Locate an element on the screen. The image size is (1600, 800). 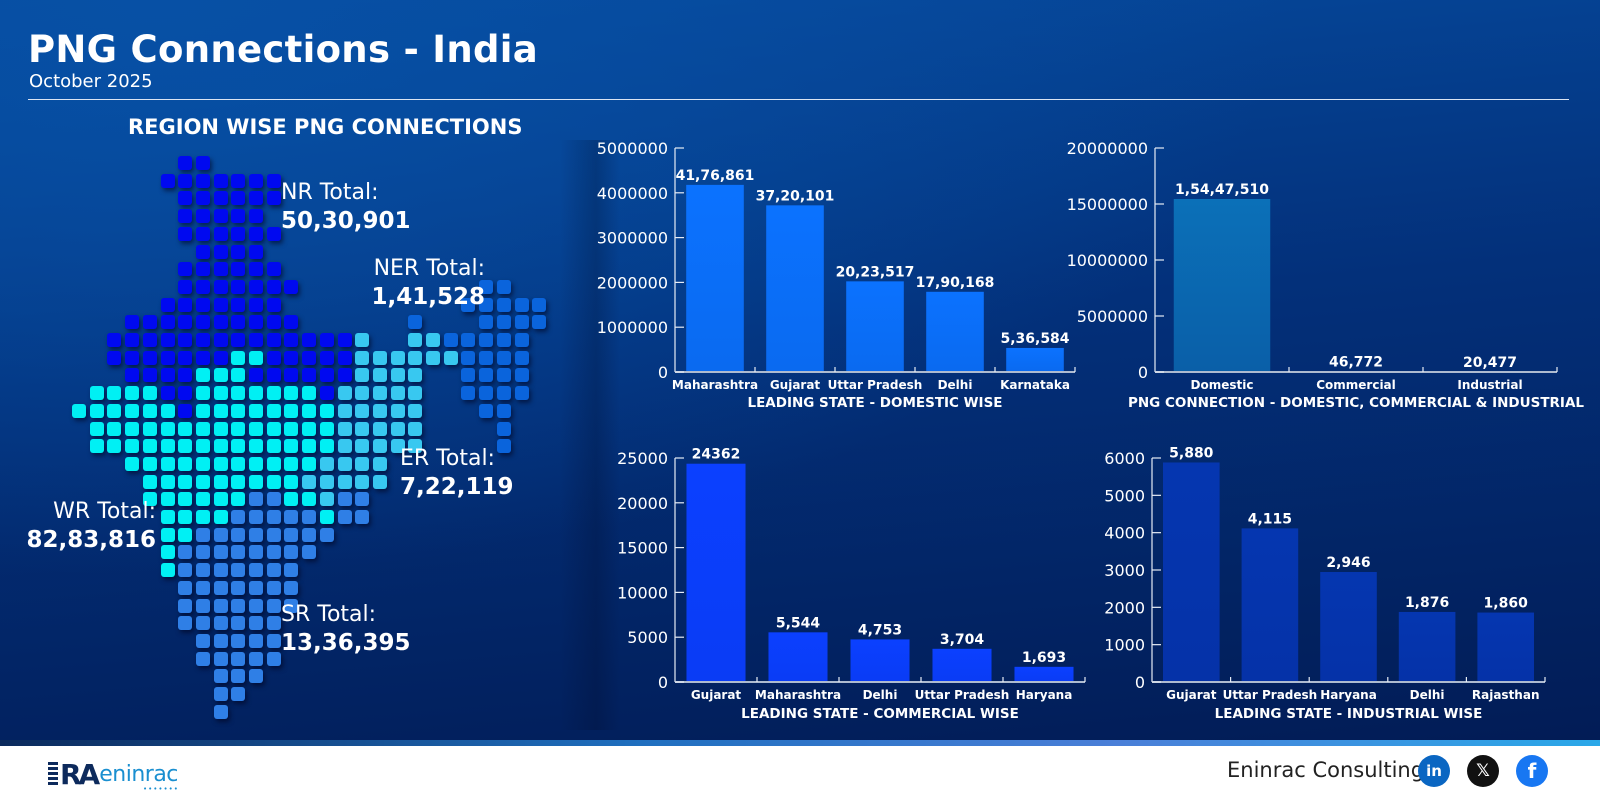
x-category-label: Industrial is located at coordinates (1489, 385).